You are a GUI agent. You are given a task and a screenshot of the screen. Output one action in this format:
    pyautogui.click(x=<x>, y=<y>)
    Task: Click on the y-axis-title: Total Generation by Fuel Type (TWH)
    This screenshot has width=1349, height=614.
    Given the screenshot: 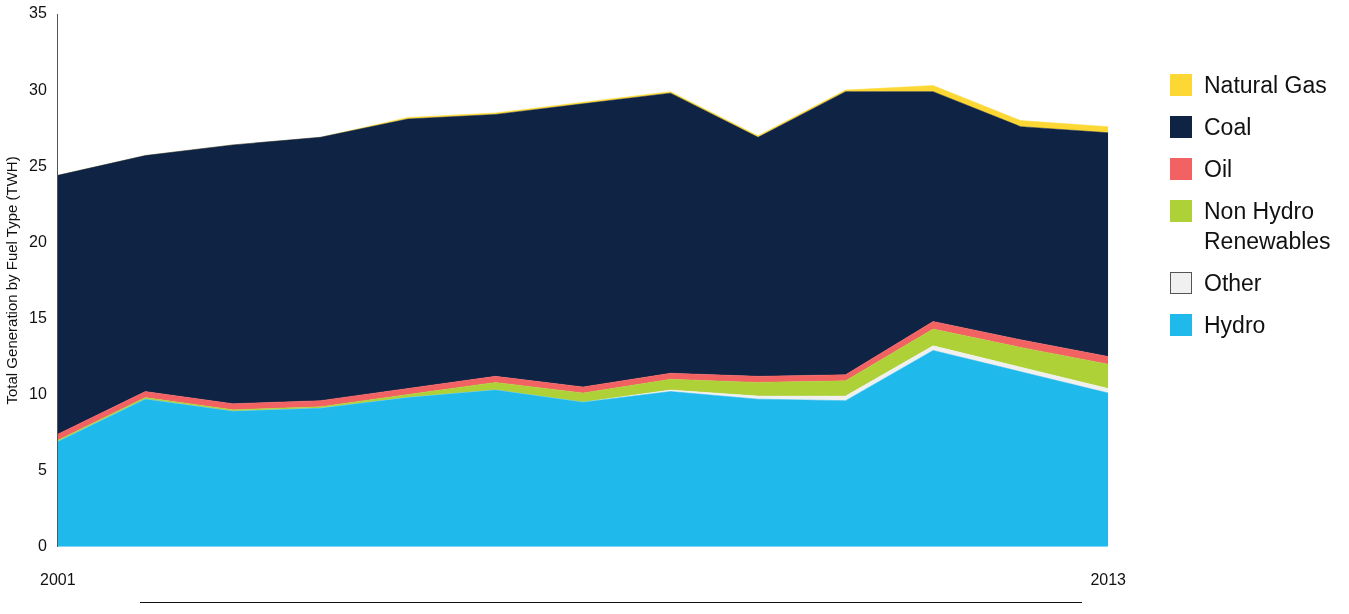 What is the action you would take?
    pyautogui.click(x=12, y=280)
    